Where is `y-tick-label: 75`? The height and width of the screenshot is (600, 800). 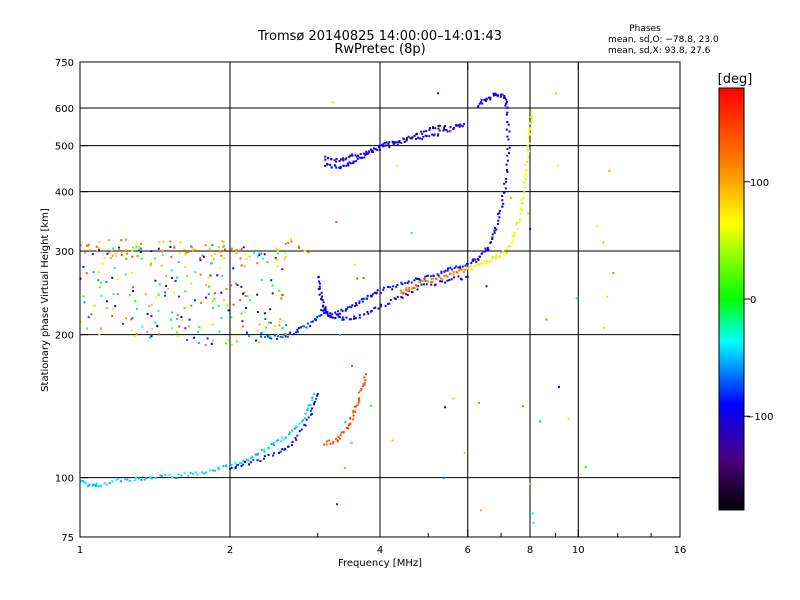
y-tick-label: 75 is located at coordinates (67, 538).